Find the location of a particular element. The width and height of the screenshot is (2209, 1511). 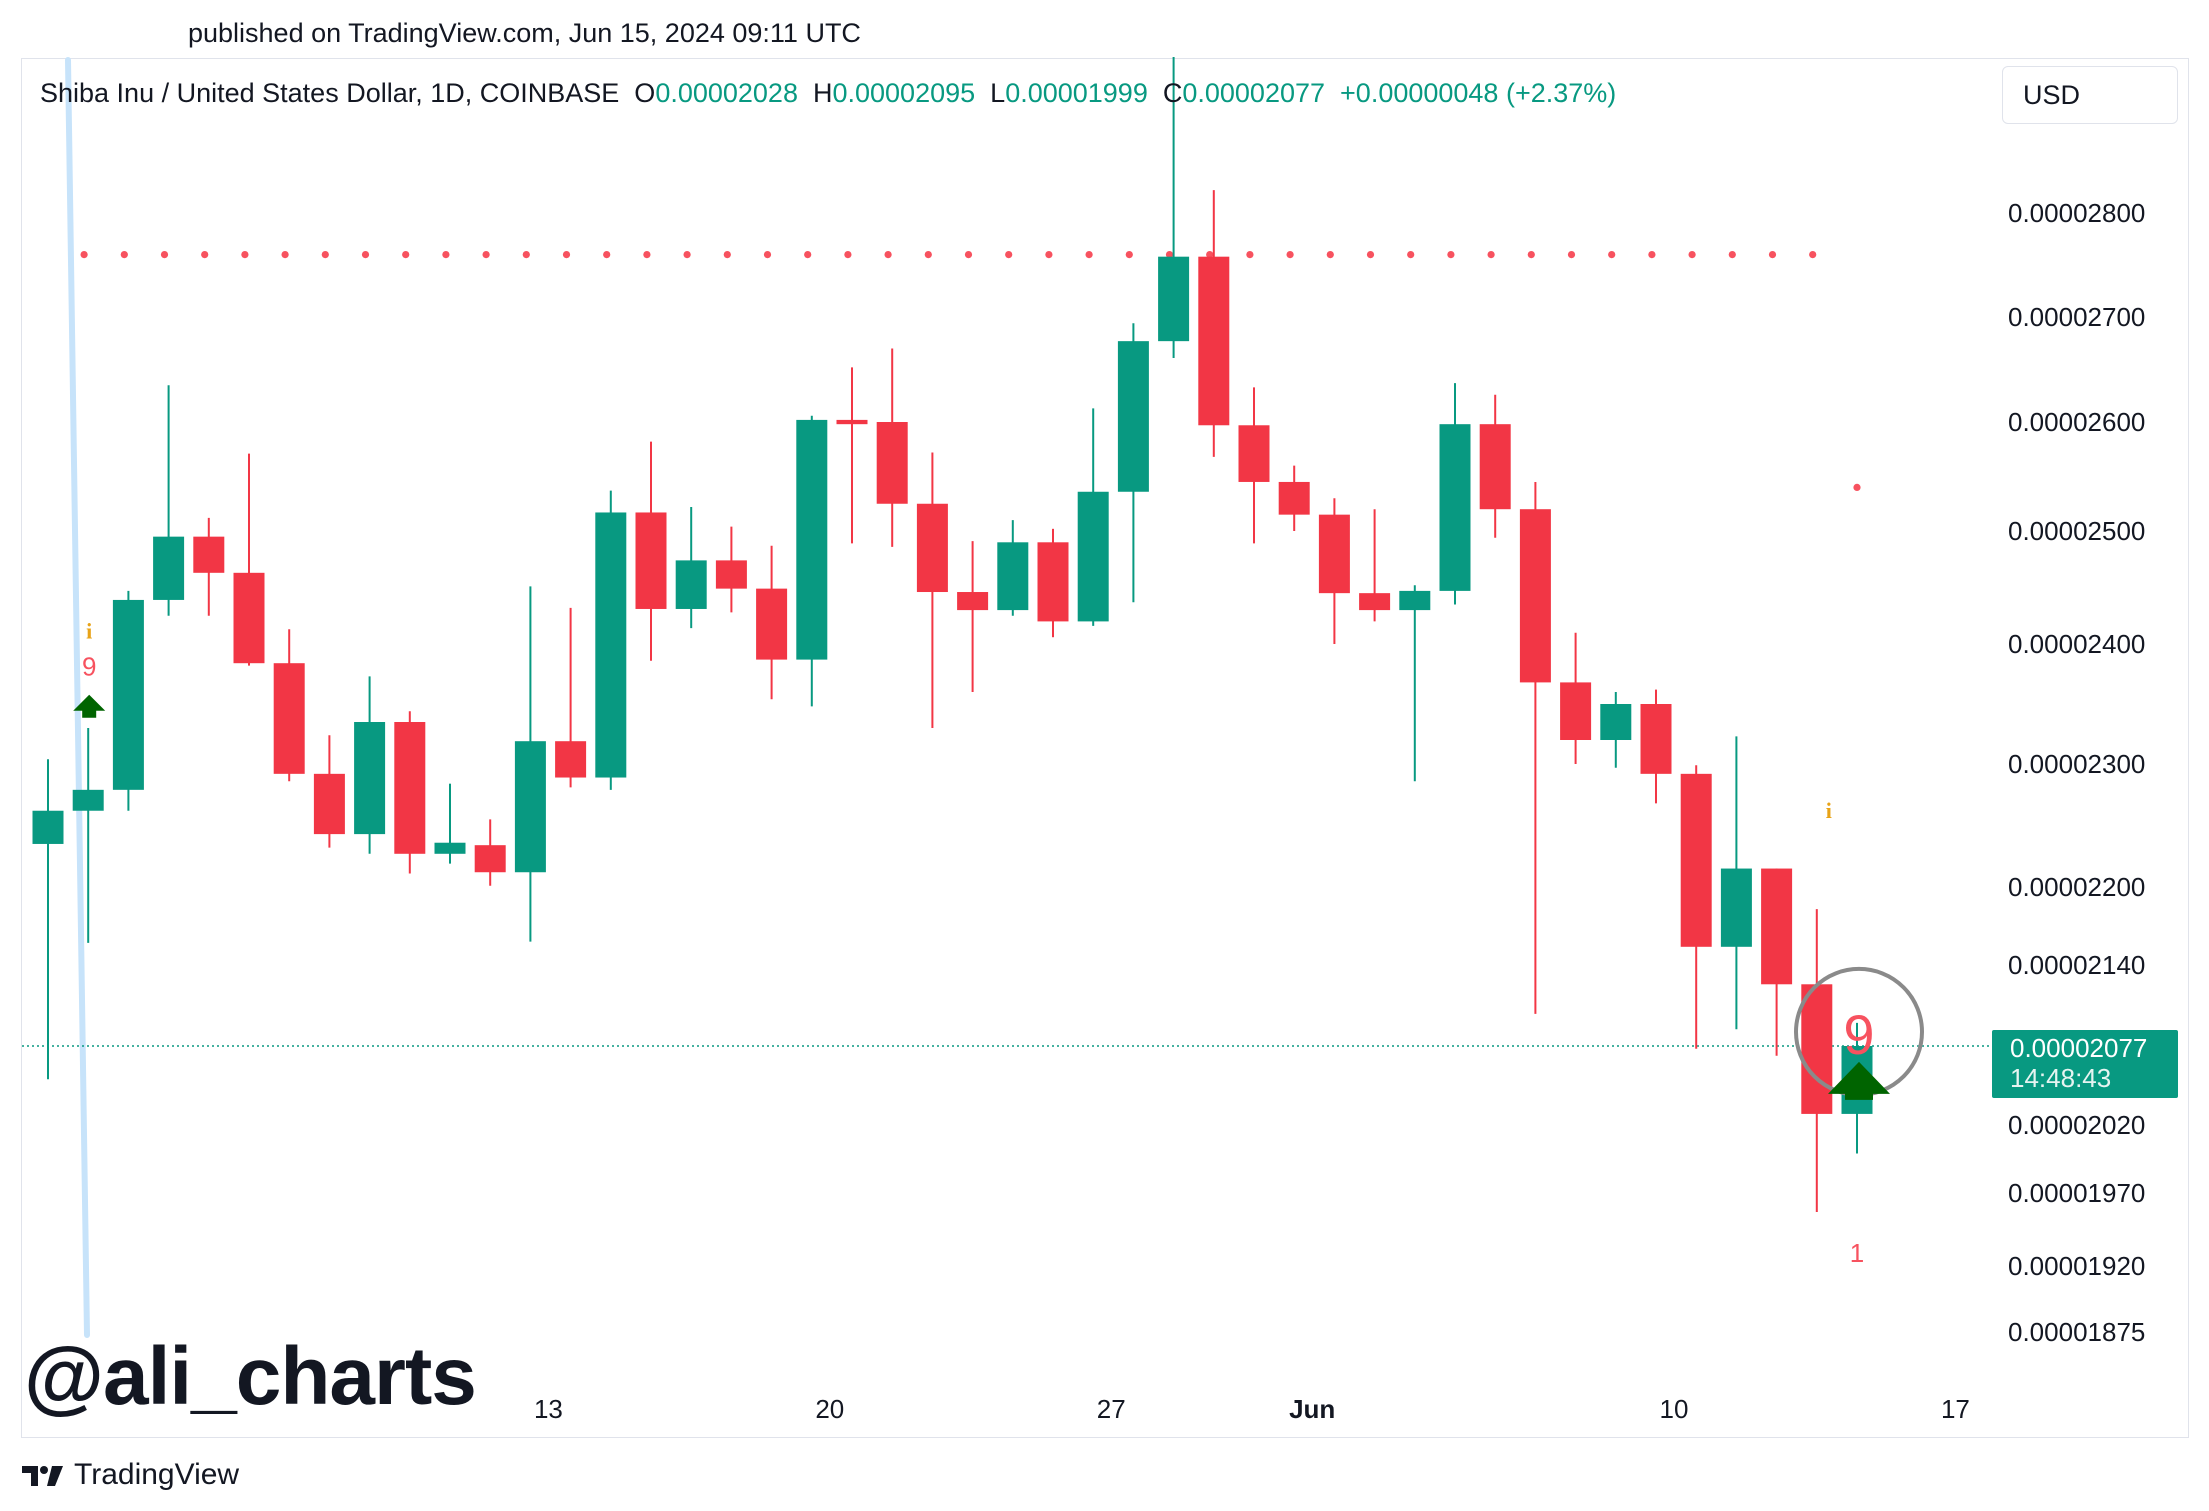

y-tick-label: 0.00001970 is located at coordinates (2076, 1193).